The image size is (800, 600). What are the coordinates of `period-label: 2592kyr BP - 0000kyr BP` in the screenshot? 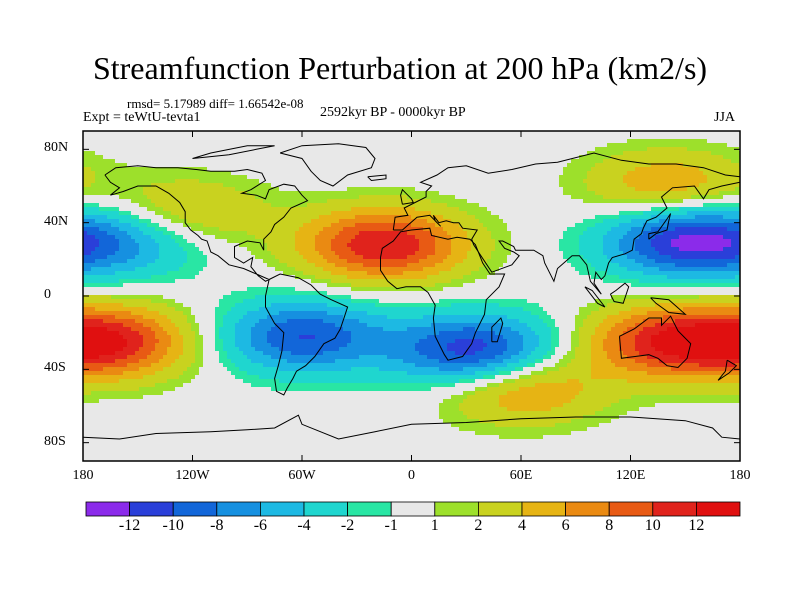 It's located at (393, 112).